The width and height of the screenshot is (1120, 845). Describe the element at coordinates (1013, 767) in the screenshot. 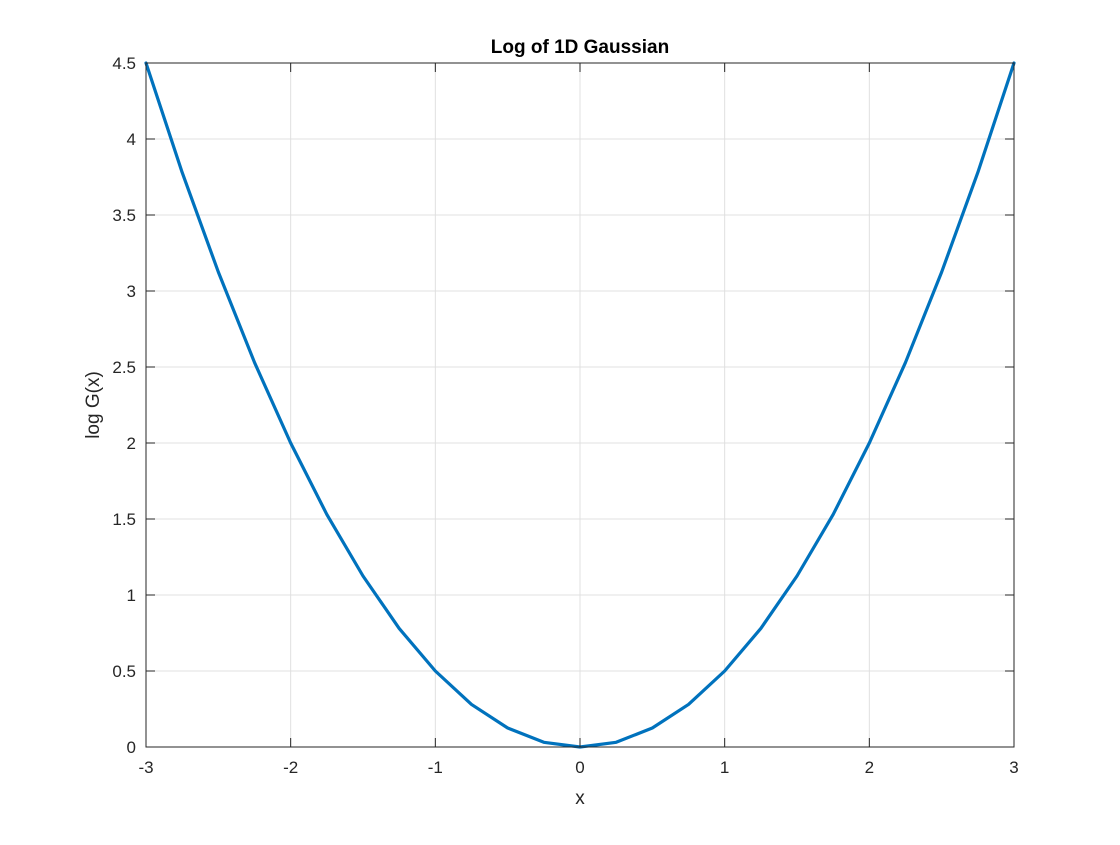

I see `x-tick-label: 3` at that location.